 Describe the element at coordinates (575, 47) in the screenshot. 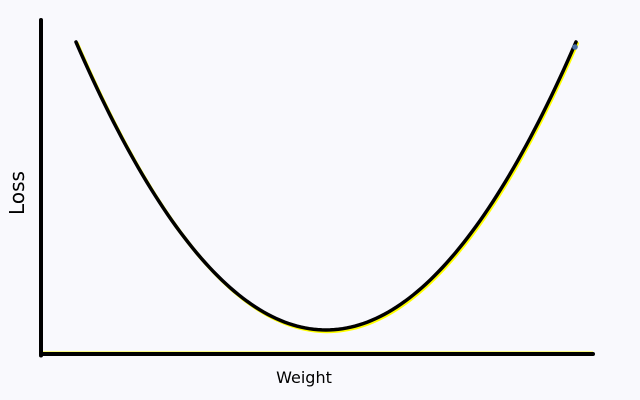

I see `curve-end-marker` at that location.